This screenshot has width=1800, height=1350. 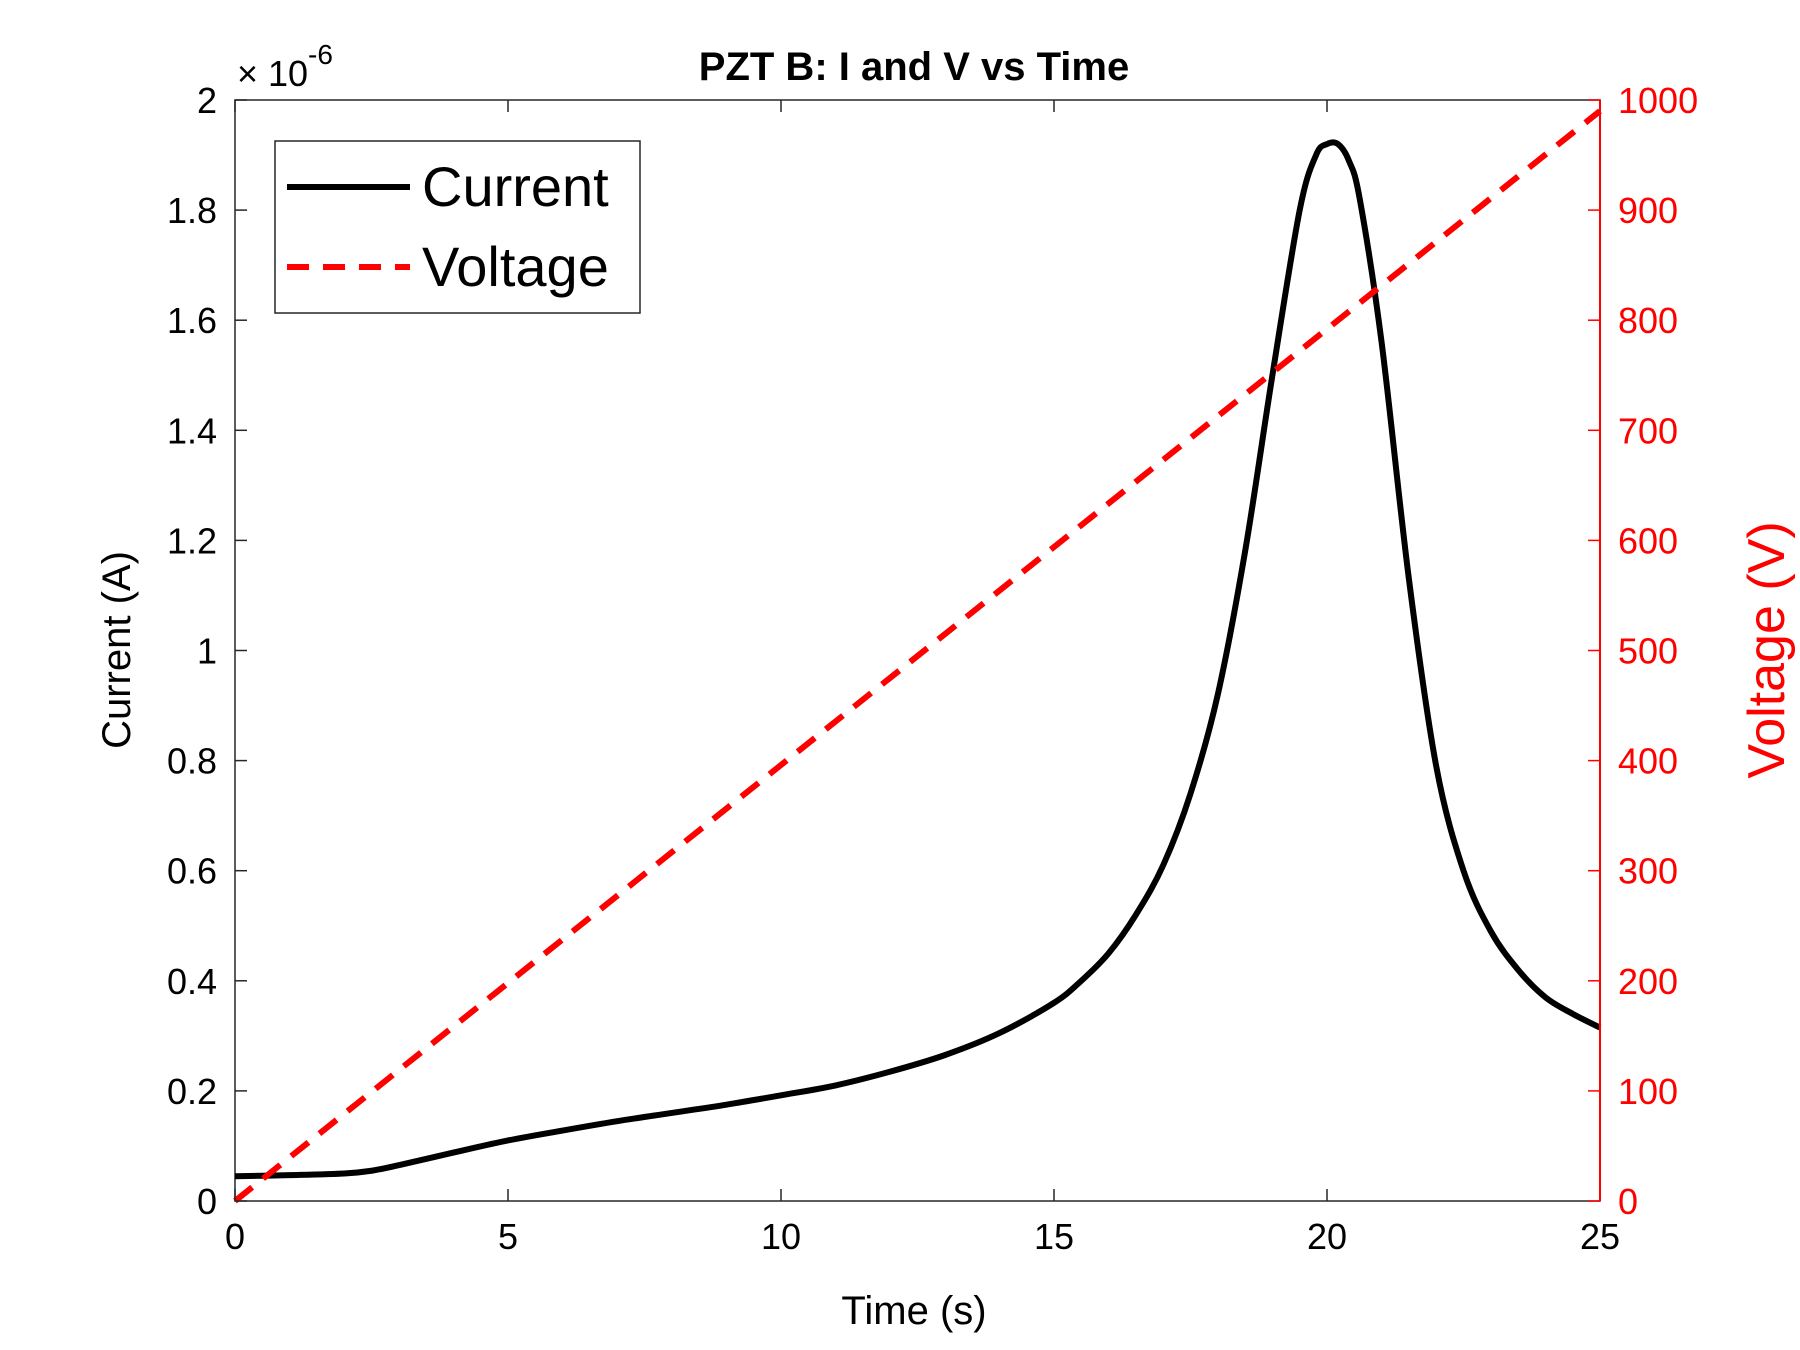 I want to click on y-left-tick-label: 0, so click(x=207, y=1201).